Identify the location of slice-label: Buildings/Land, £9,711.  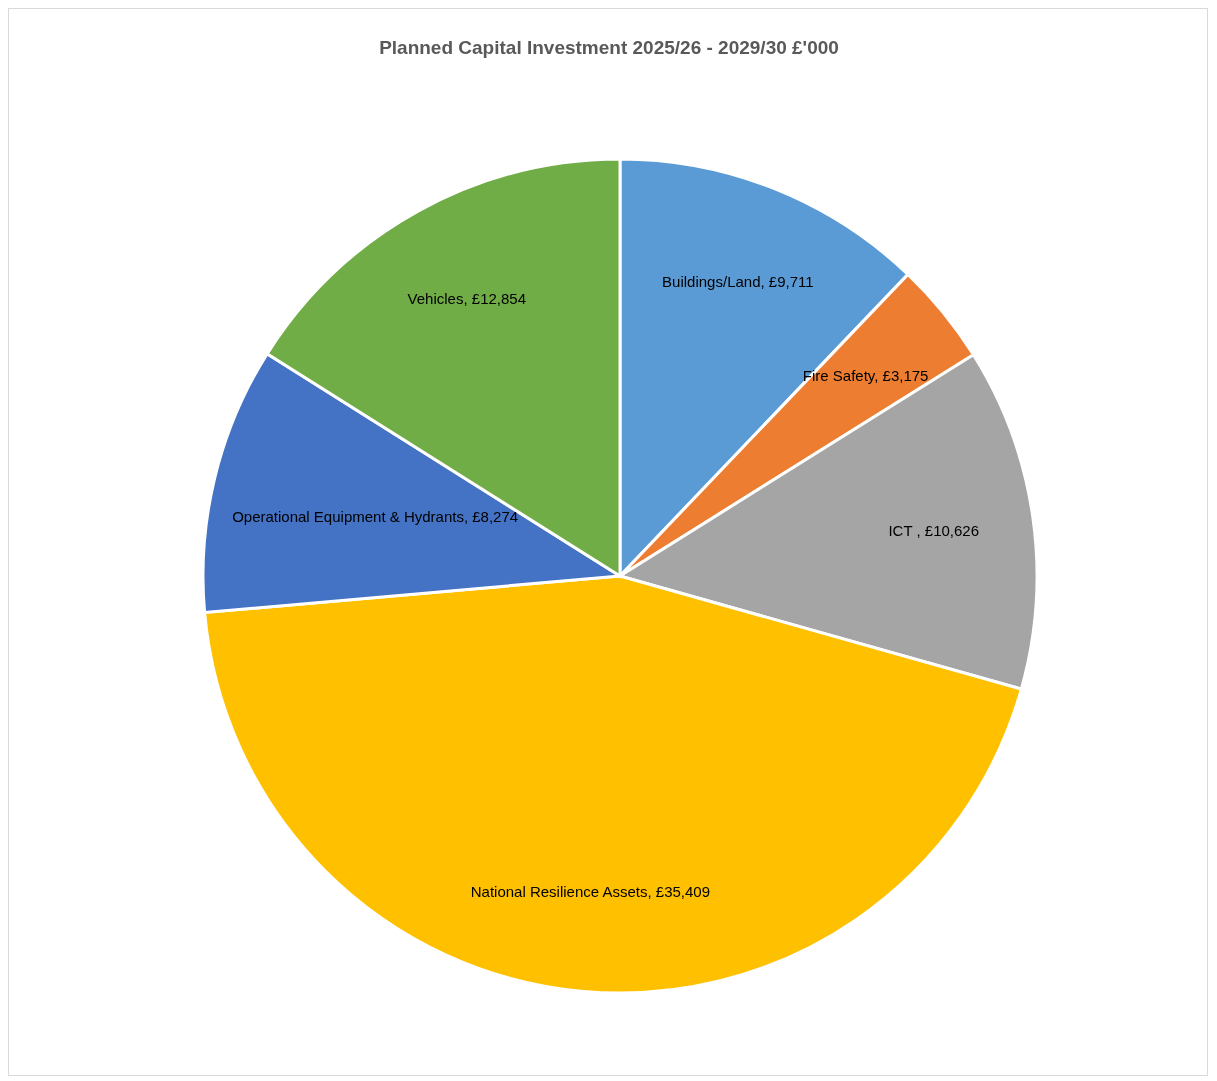
(738, 281).